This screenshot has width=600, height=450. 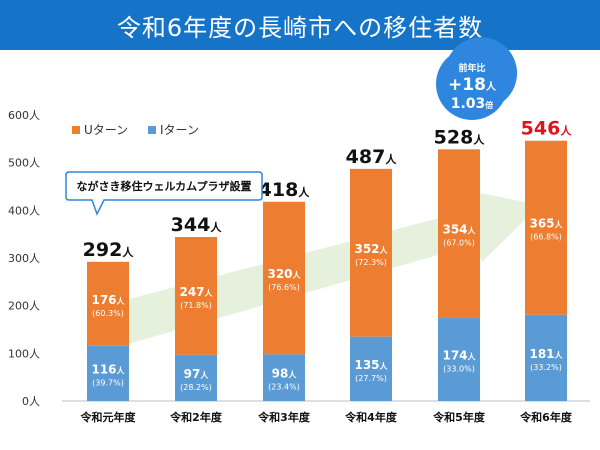 I want to click on total-label: 344人, so click(x=197, y=225).